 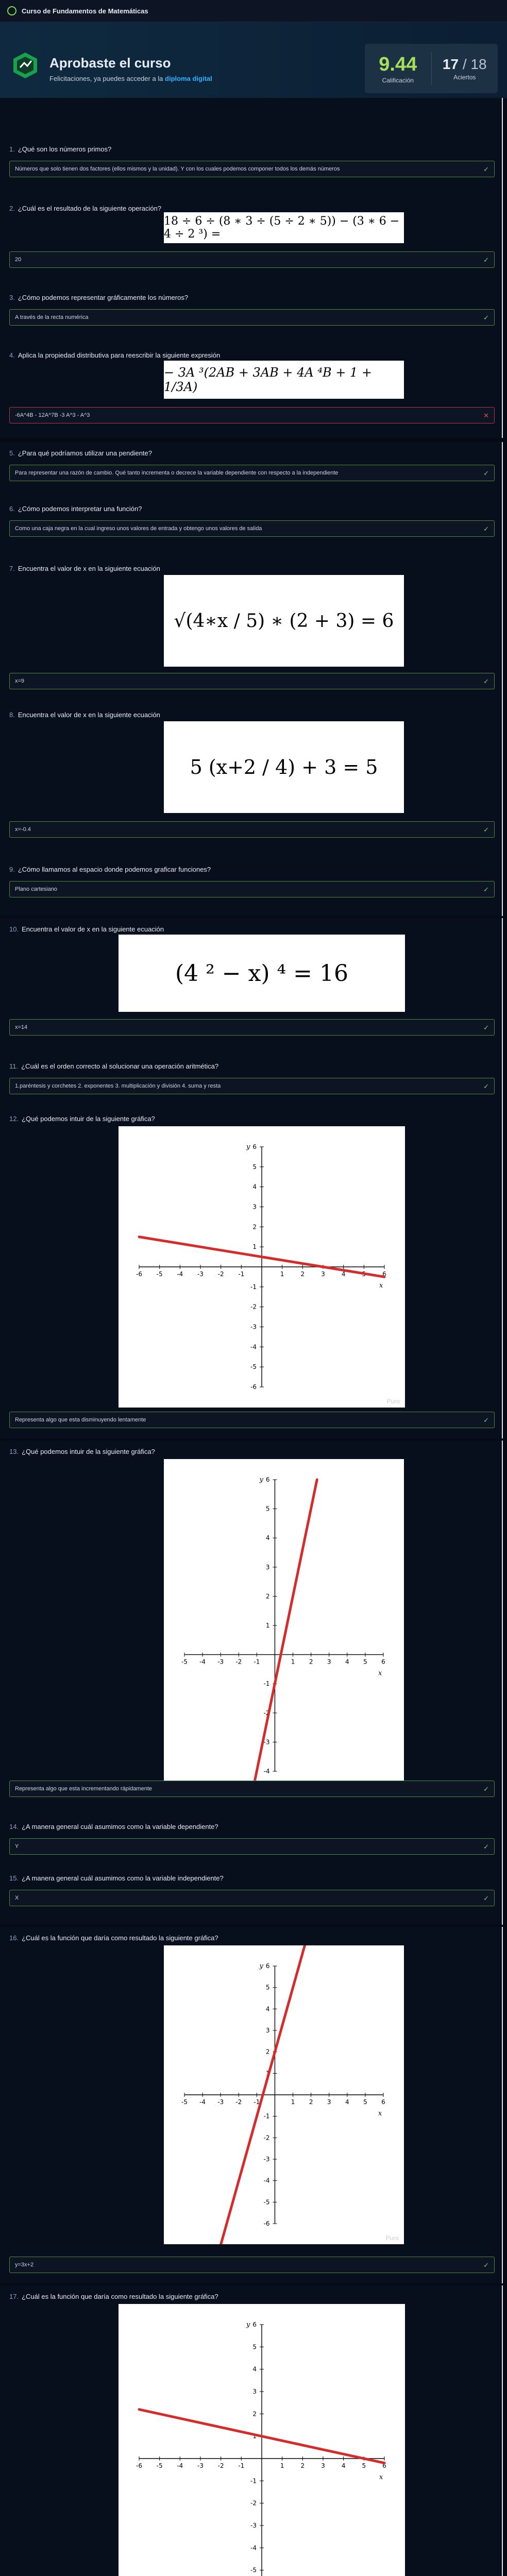 What do you see at coordinates (253, 2526) in the screenshot?
I see `y-tick-label: -3` at bounding box center [253, 2526].